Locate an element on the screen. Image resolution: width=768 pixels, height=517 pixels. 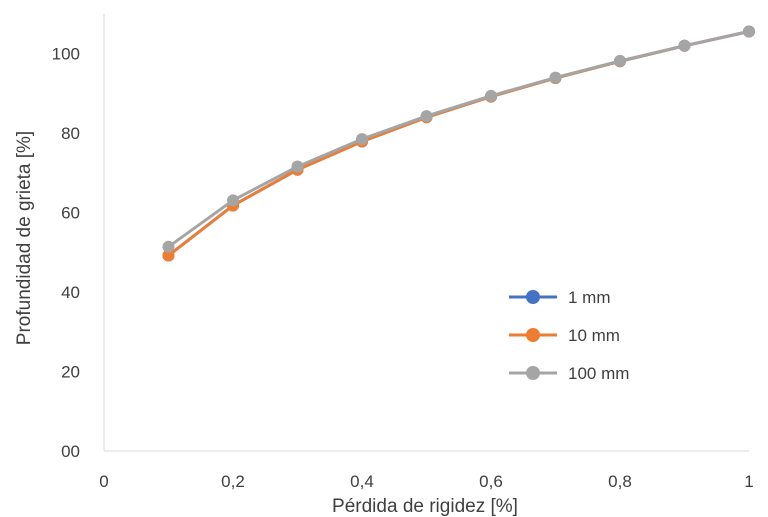
y-tick-label: 60 is located at coordinates (70, 213).